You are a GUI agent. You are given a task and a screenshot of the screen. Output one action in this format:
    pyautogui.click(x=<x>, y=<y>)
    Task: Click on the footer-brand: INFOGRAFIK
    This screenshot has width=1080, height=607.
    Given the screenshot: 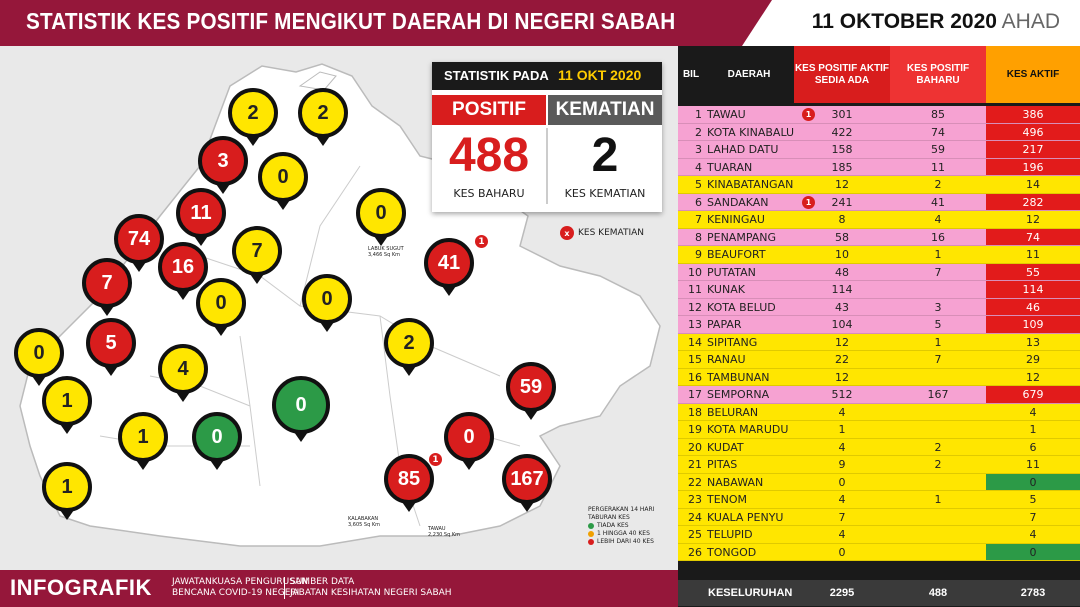 What is the action you would take?
    pyautogui.click(x=81, y=587)
    